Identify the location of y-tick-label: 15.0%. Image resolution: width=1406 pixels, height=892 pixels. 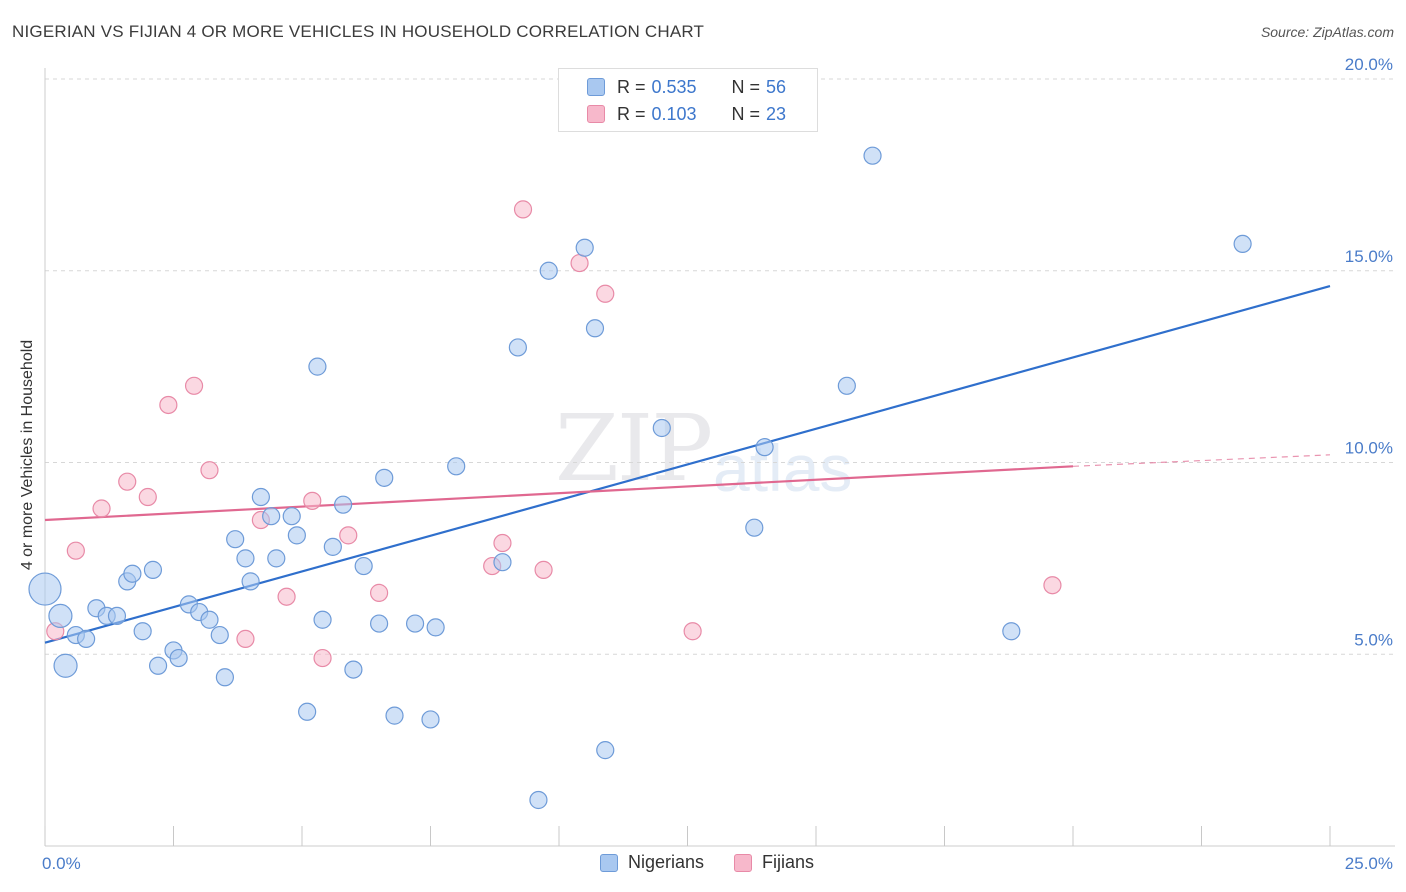
(1369, 256).